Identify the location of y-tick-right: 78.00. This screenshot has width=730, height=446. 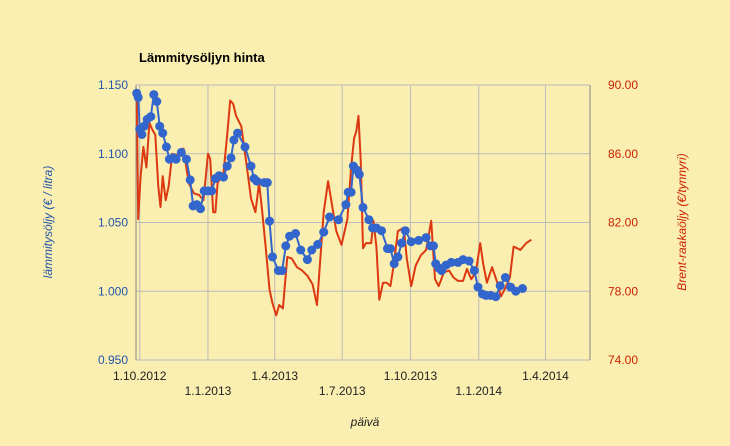
(623, 291).